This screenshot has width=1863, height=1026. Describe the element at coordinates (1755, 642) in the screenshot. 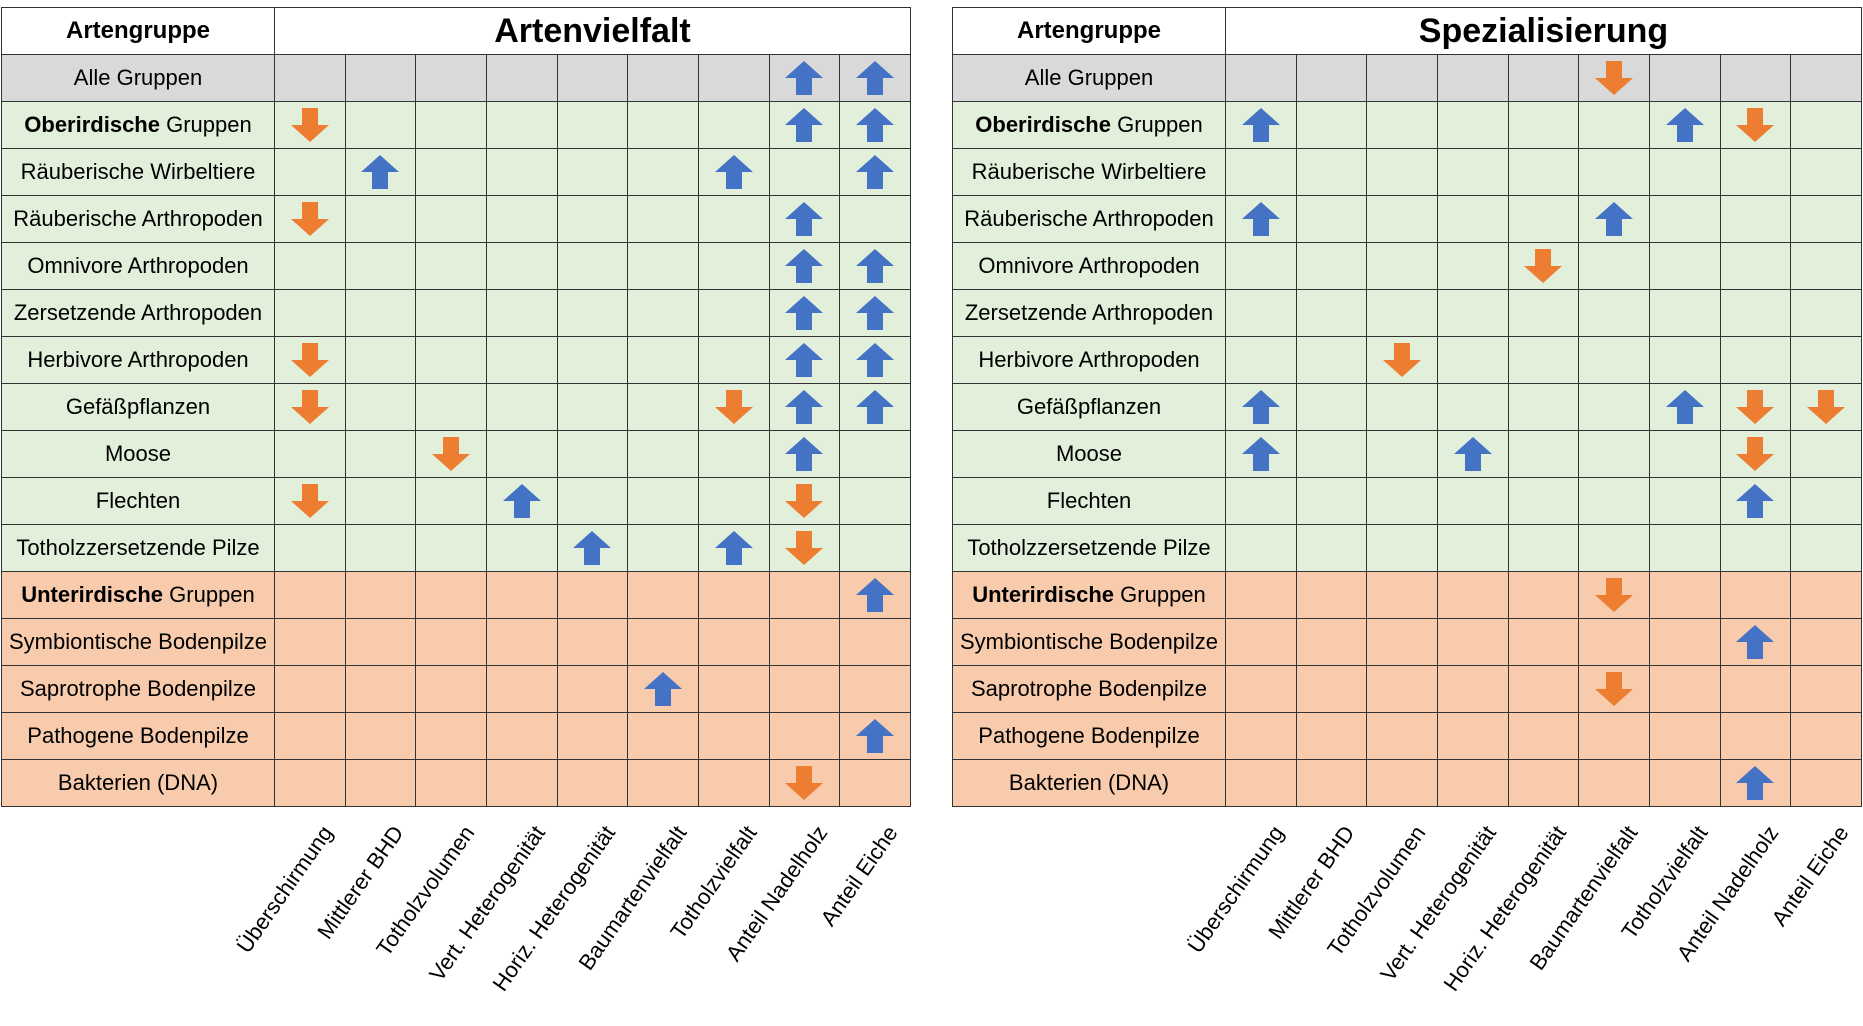

I see `chart-mark-up-t1-r12-c7` at that location.